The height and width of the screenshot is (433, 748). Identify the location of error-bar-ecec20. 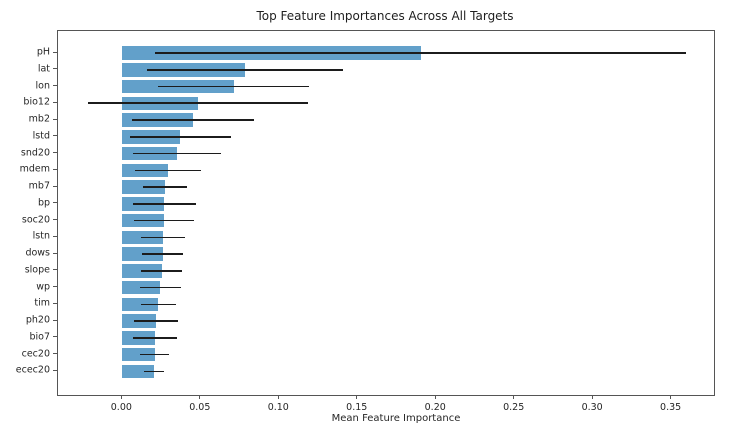
(153, 371).